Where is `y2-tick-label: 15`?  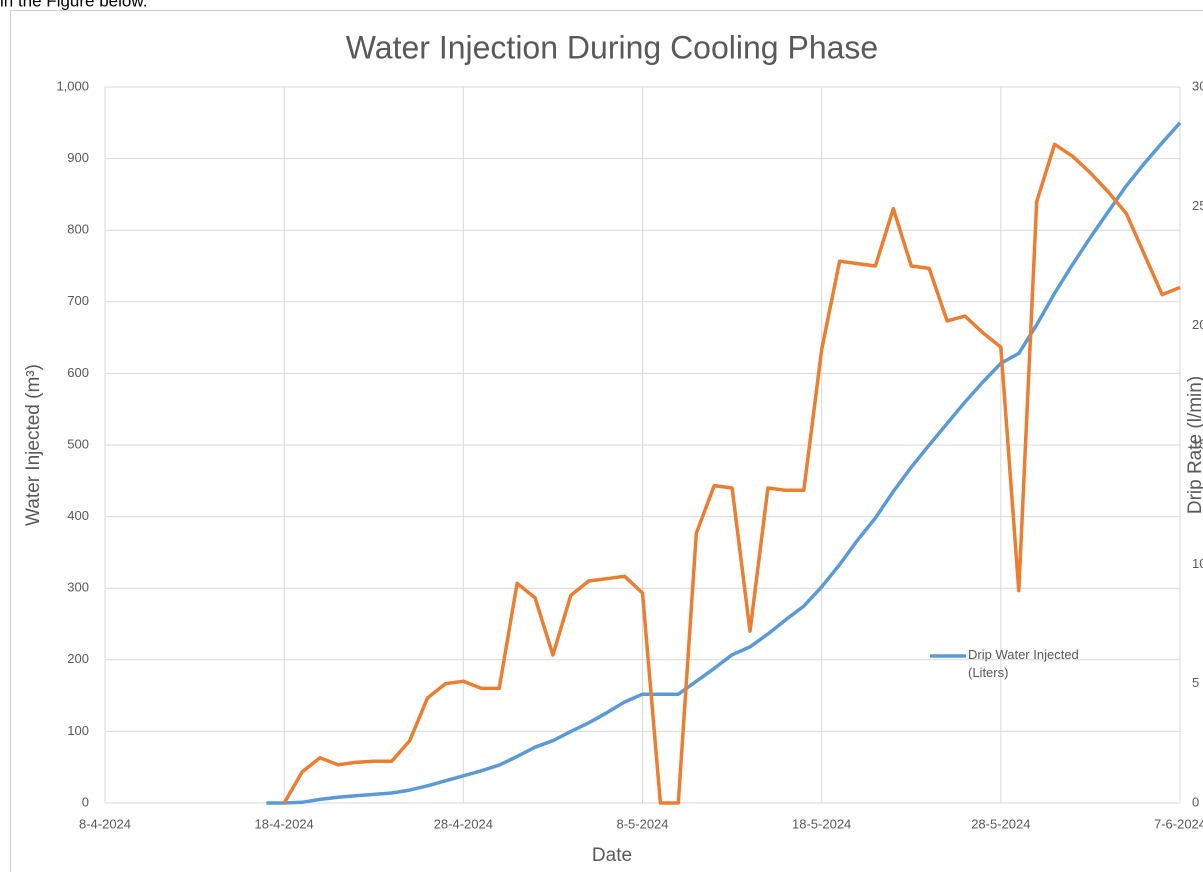 y2-tick-label: 15 is located at coordinates (1197, 443).